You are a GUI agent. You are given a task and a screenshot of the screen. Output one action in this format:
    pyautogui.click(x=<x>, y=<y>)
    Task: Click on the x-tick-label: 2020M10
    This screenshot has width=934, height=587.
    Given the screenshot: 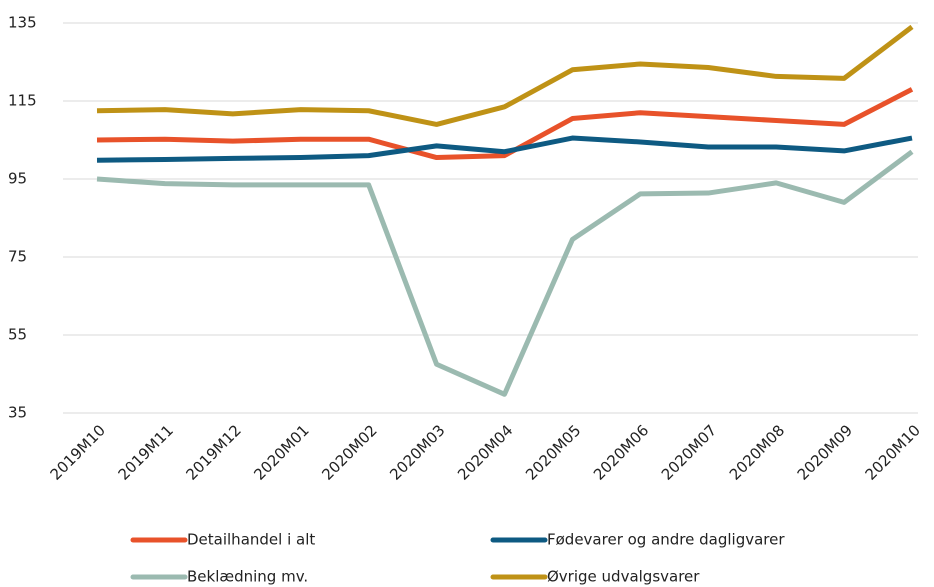 What is the action you would take?
    pyautogui.click(x=893, y=452)
    